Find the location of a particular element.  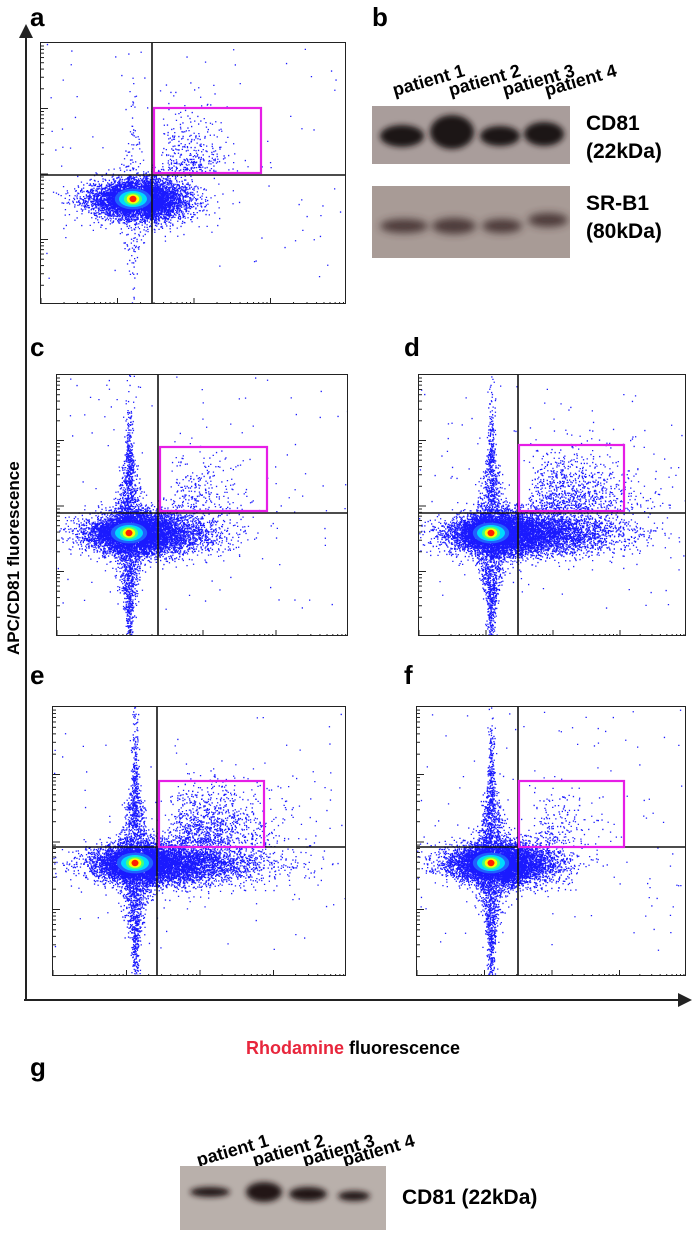

flow-plot-f-canvas is located at coordinates (551, 841).